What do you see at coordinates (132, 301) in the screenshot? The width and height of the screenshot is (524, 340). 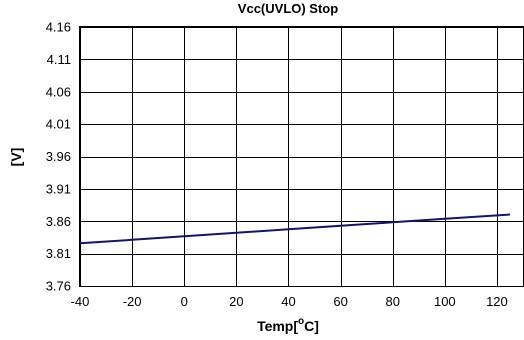 I see `x-tick-label: -20` at bounding box center [132, 301].